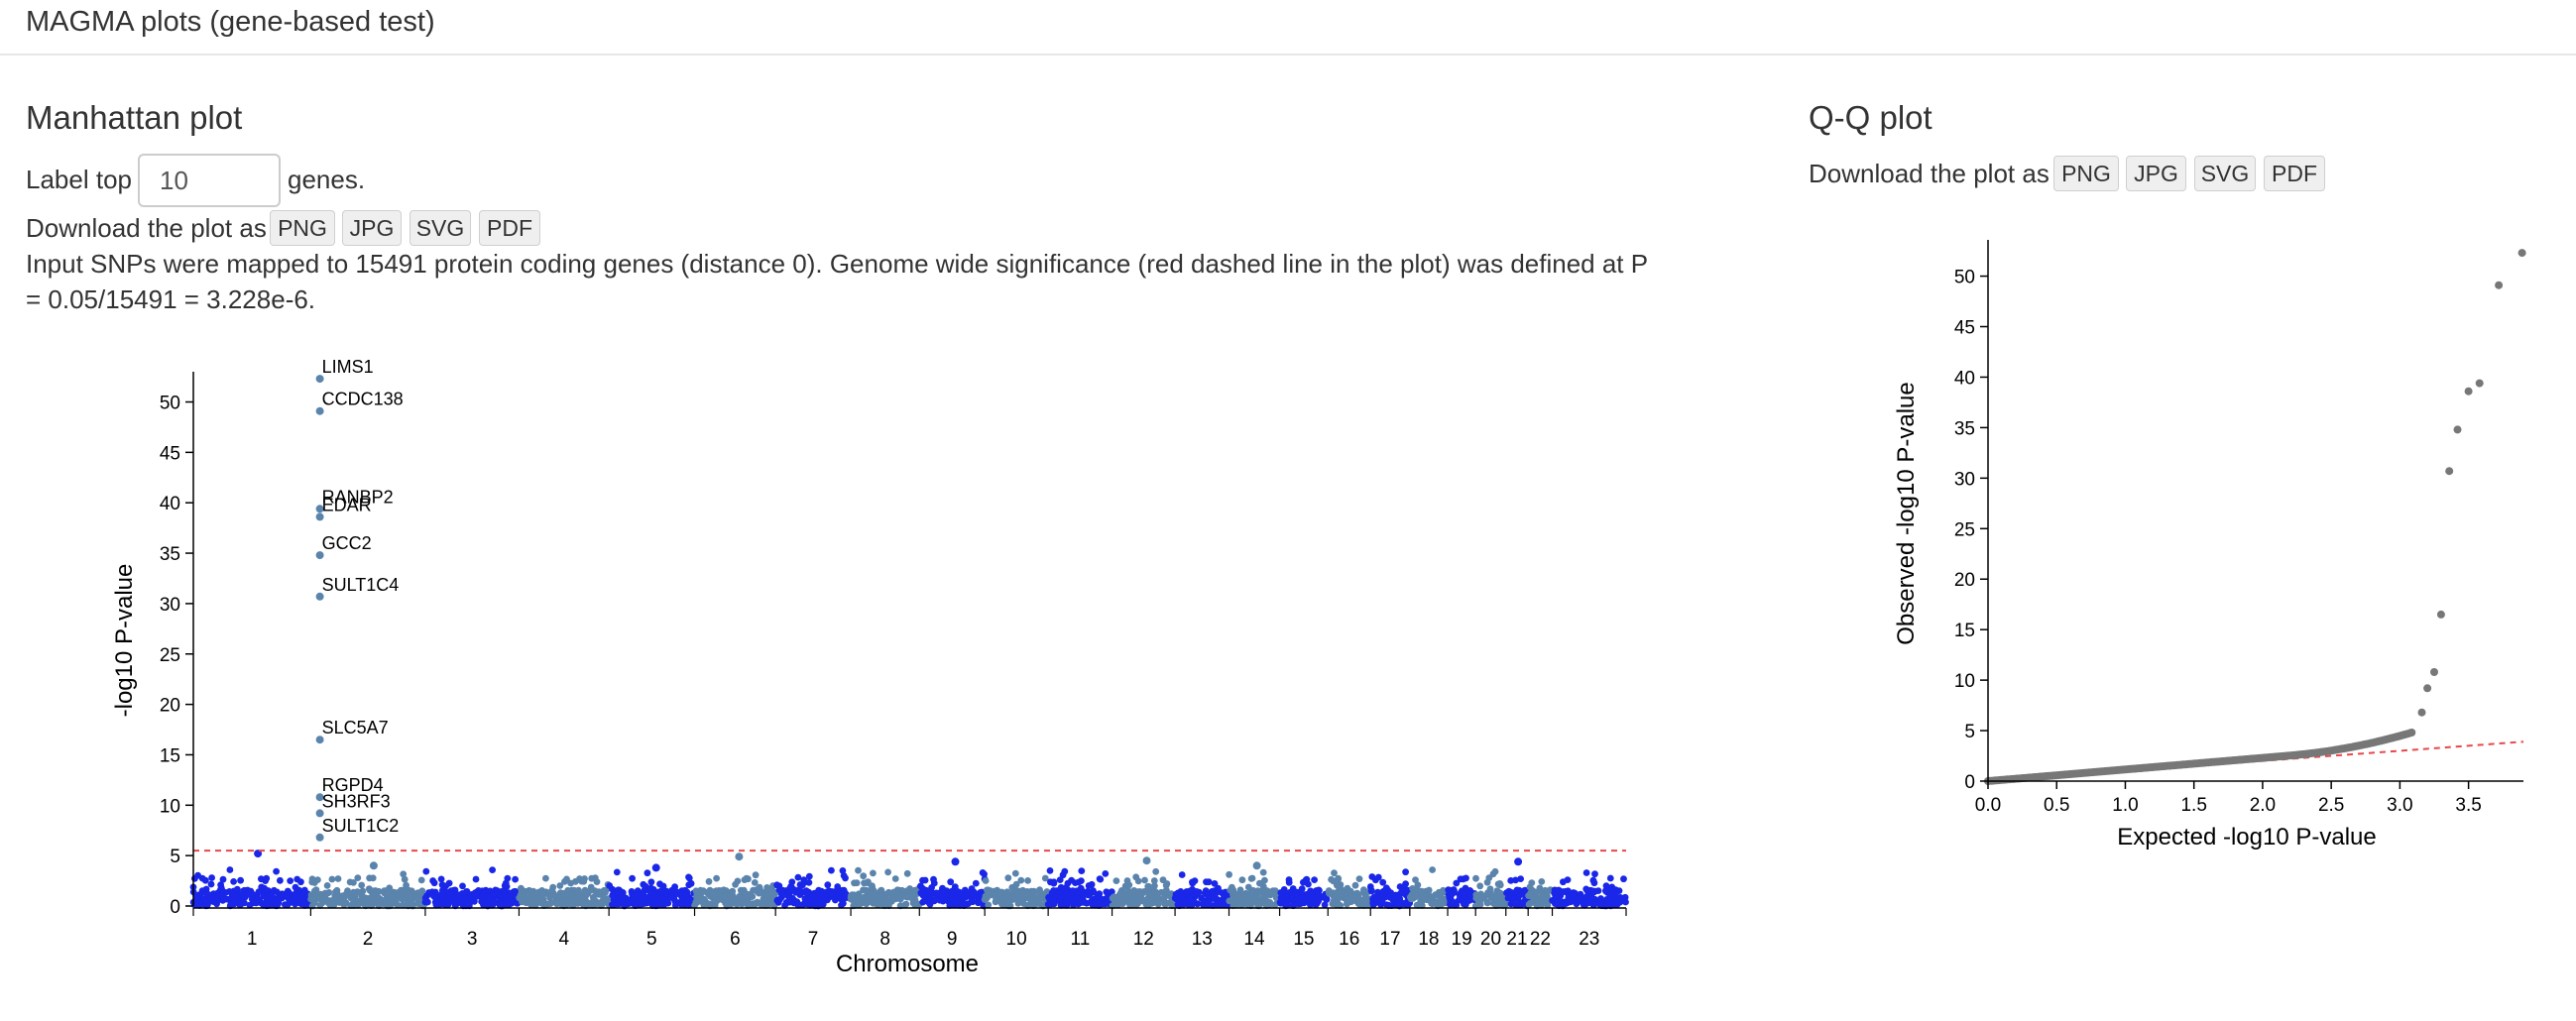 Image resolution: width=2576 pixels, height=1021 pixels. Describe the element at coordinates (885, 940) in the screenshot. I see `chromosome-tick-label: 8` at that location.